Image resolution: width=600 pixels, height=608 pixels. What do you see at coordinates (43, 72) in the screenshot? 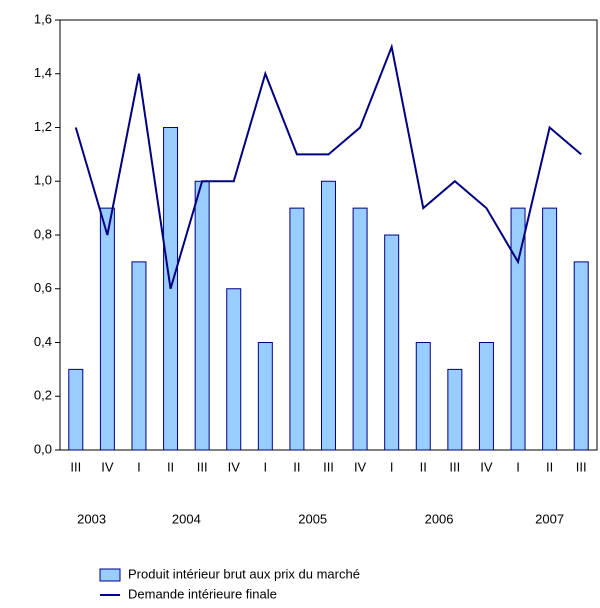
I see `y-tick-label: 1,4` at bounding box center [43, 72].